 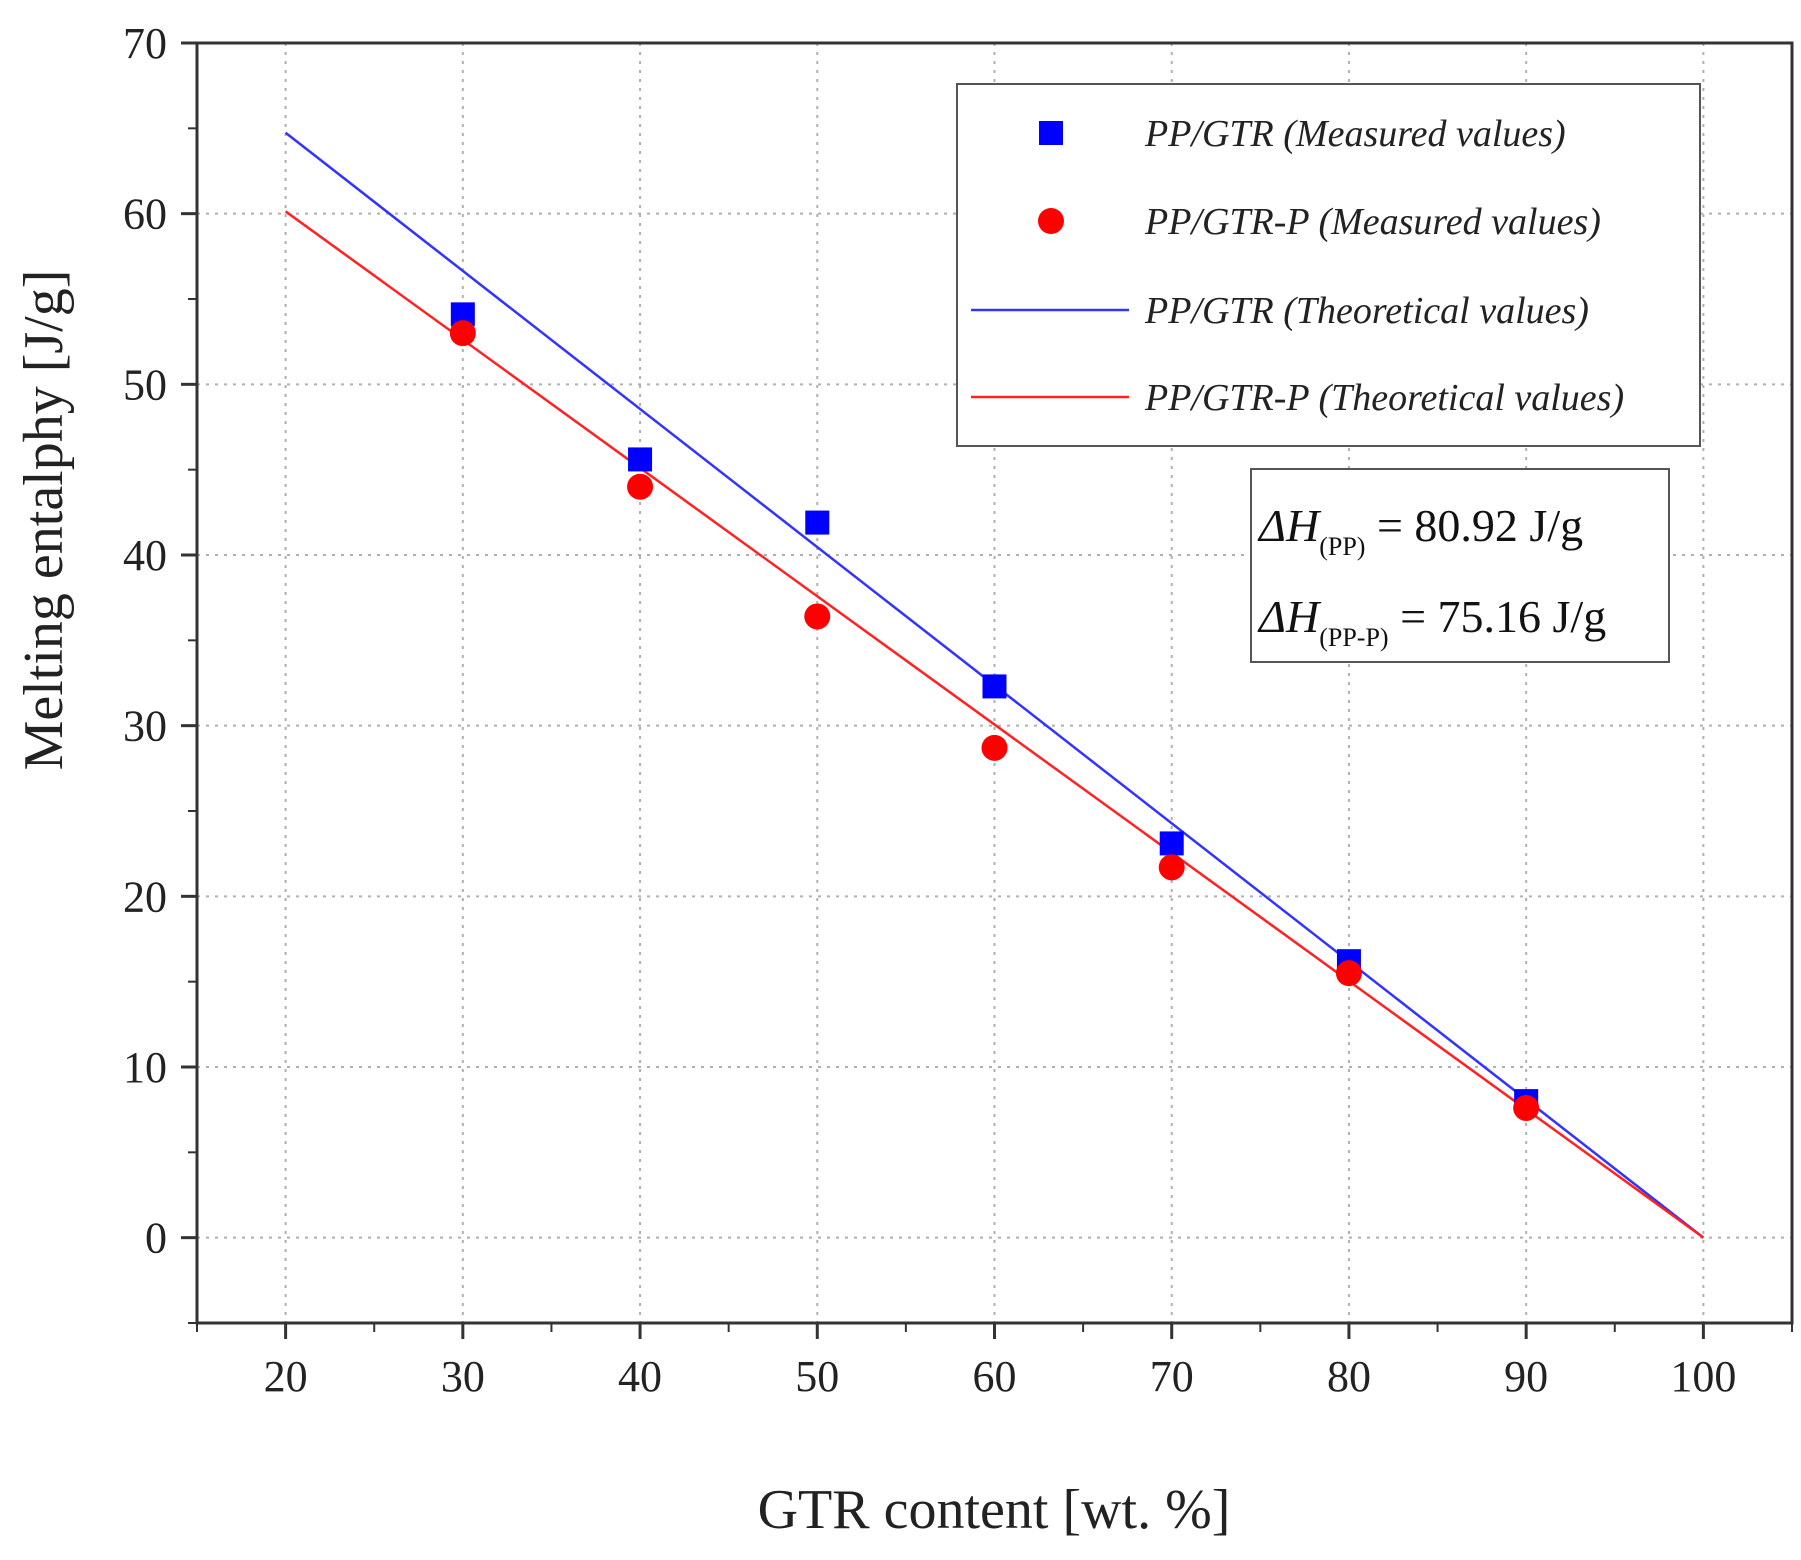 What do you see at coordinates (145, 43) in the screenshot?
I see `y-tick-label: 70` at bounding box center [145, 43].